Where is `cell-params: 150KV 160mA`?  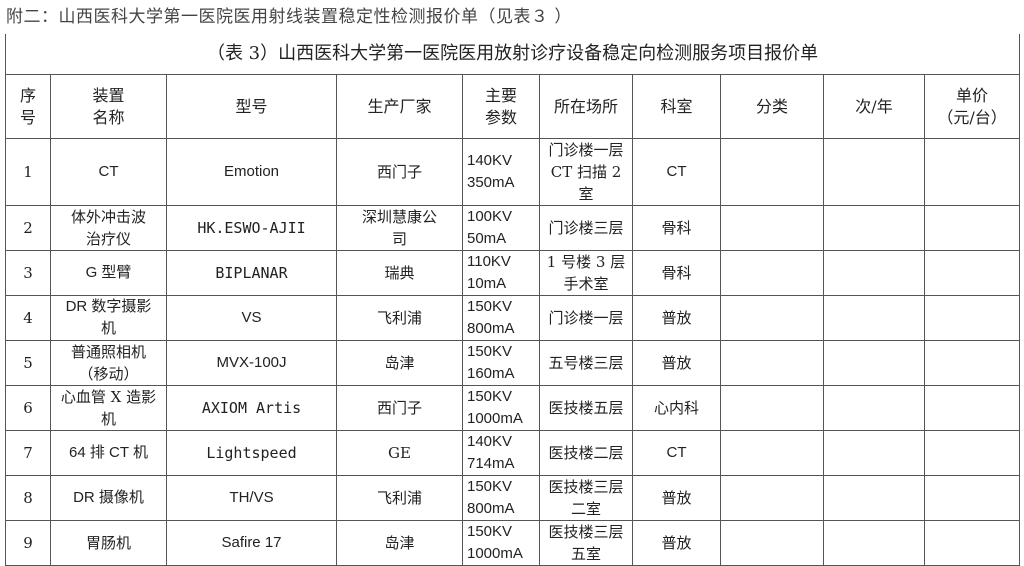
cell-params: 150KV 160mA is located at coordinates (501, 363).